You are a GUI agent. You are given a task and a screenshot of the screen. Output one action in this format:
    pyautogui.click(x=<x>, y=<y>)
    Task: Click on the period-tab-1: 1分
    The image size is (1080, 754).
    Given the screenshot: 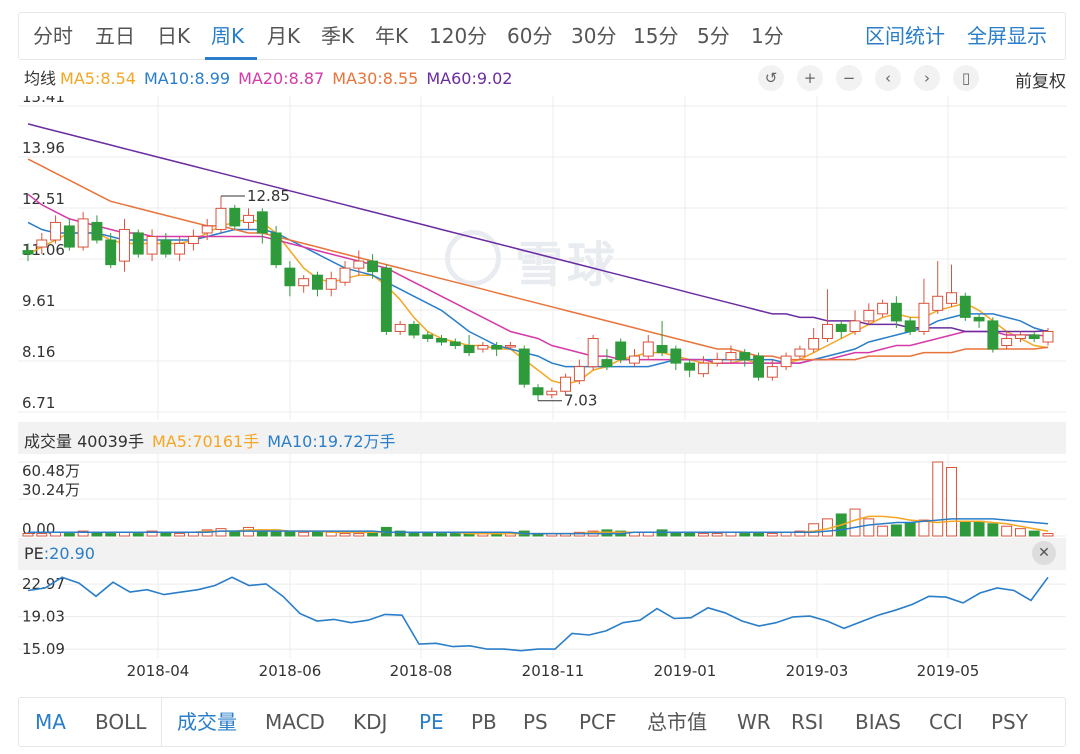 What is the action you would take?
    pyautogui.click(x=767, y=36)
    